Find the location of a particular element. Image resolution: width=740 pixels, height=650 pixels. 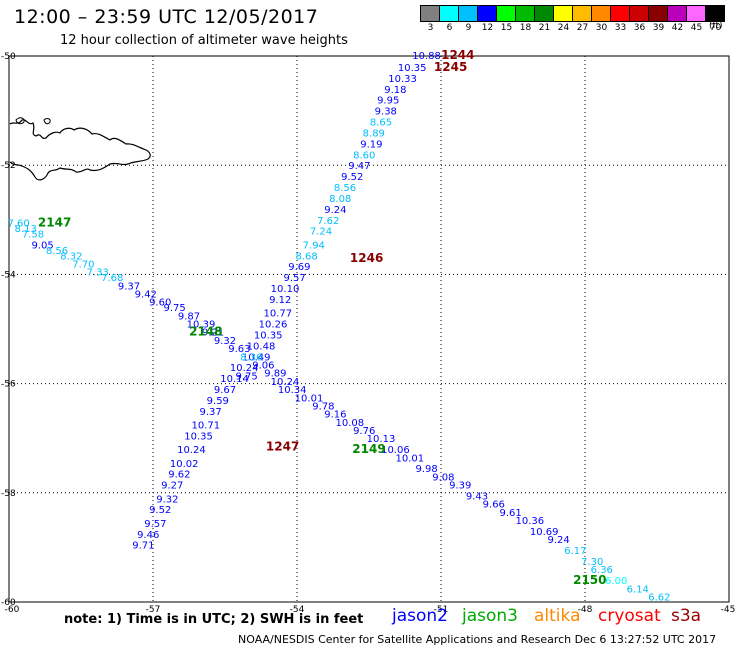

lat-tick-label: -52 is located at coordinates (8, 166).